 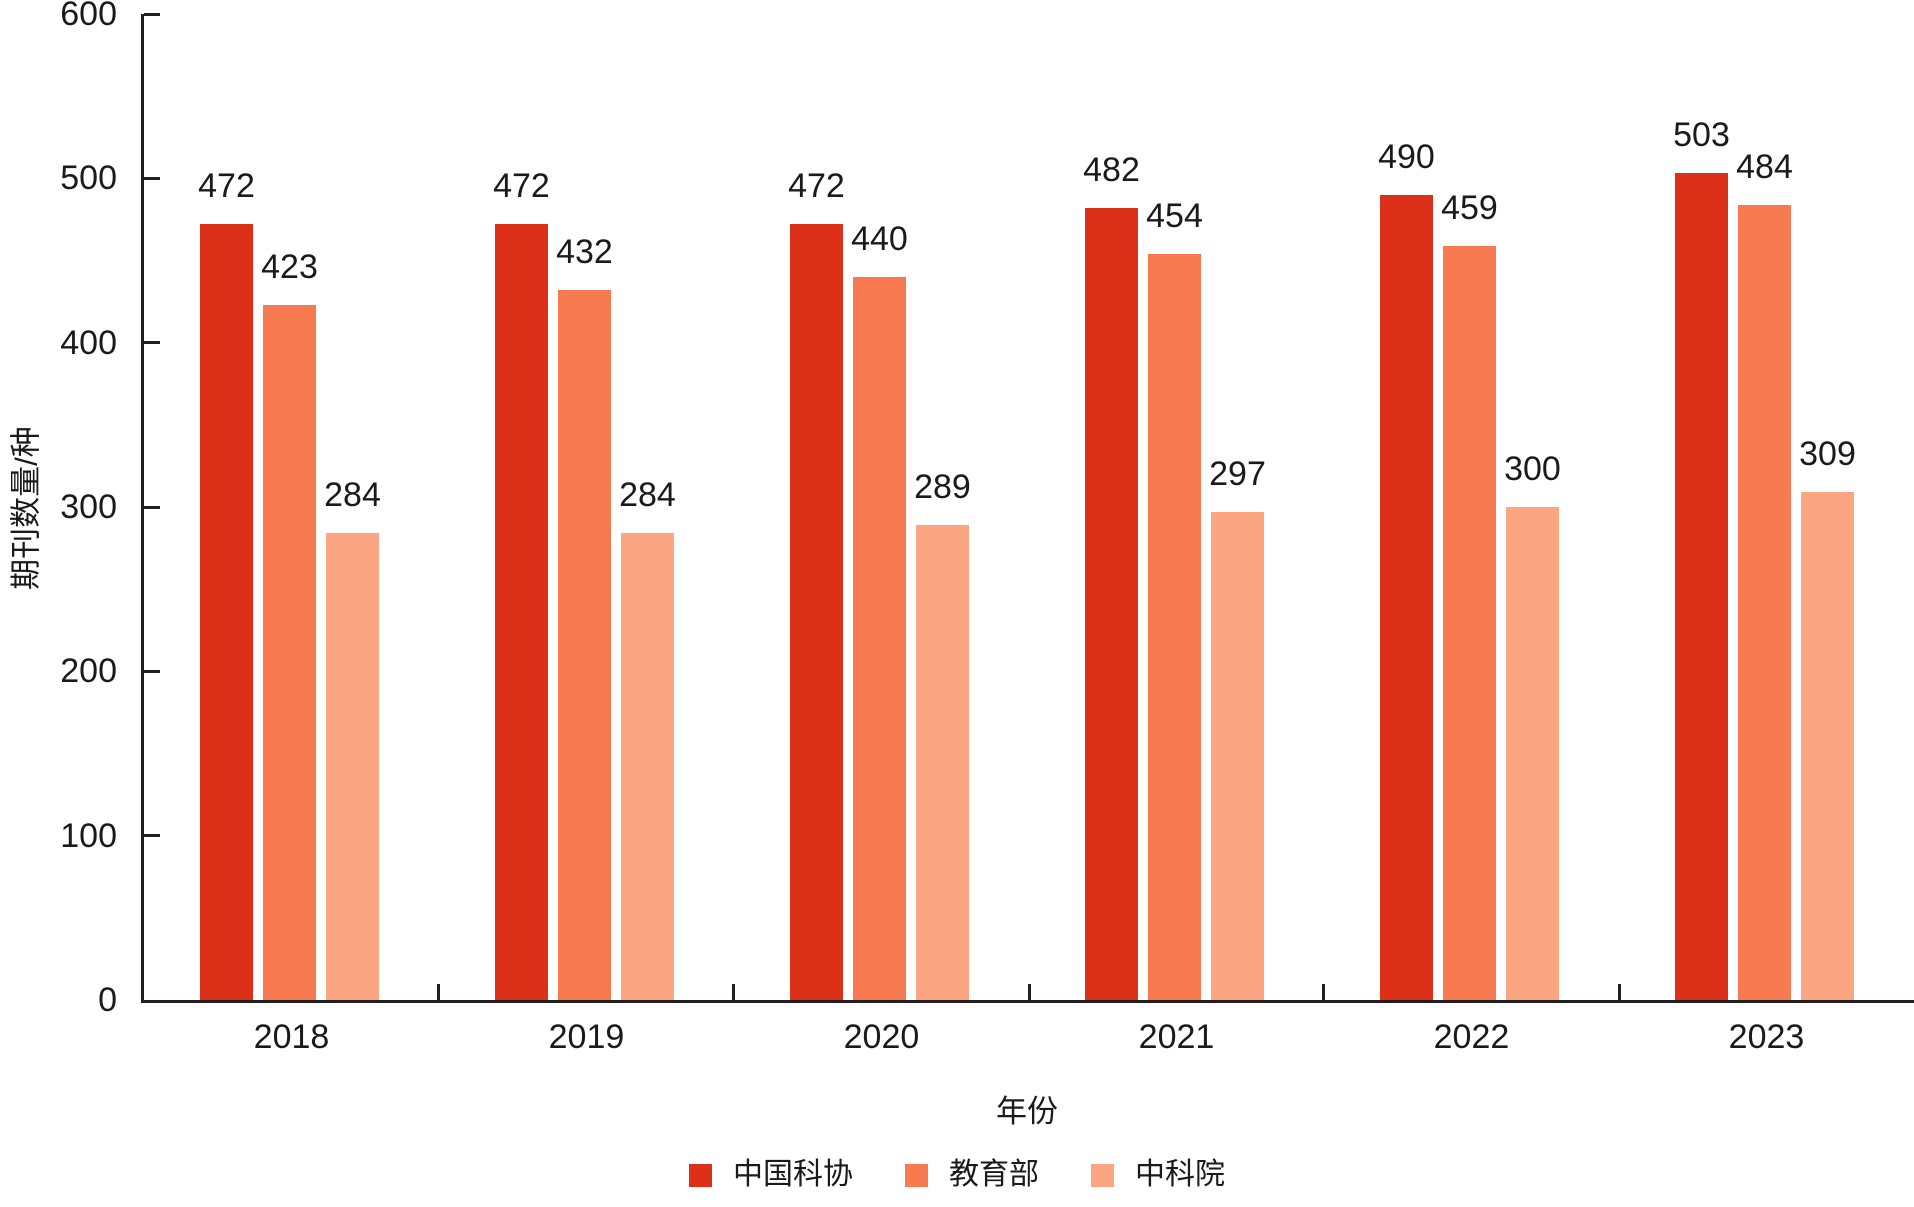 What do you see at coordinates (584, 645) in the screenshot?
I see `bar-2019-教育部` at bounding box center [584, 645].